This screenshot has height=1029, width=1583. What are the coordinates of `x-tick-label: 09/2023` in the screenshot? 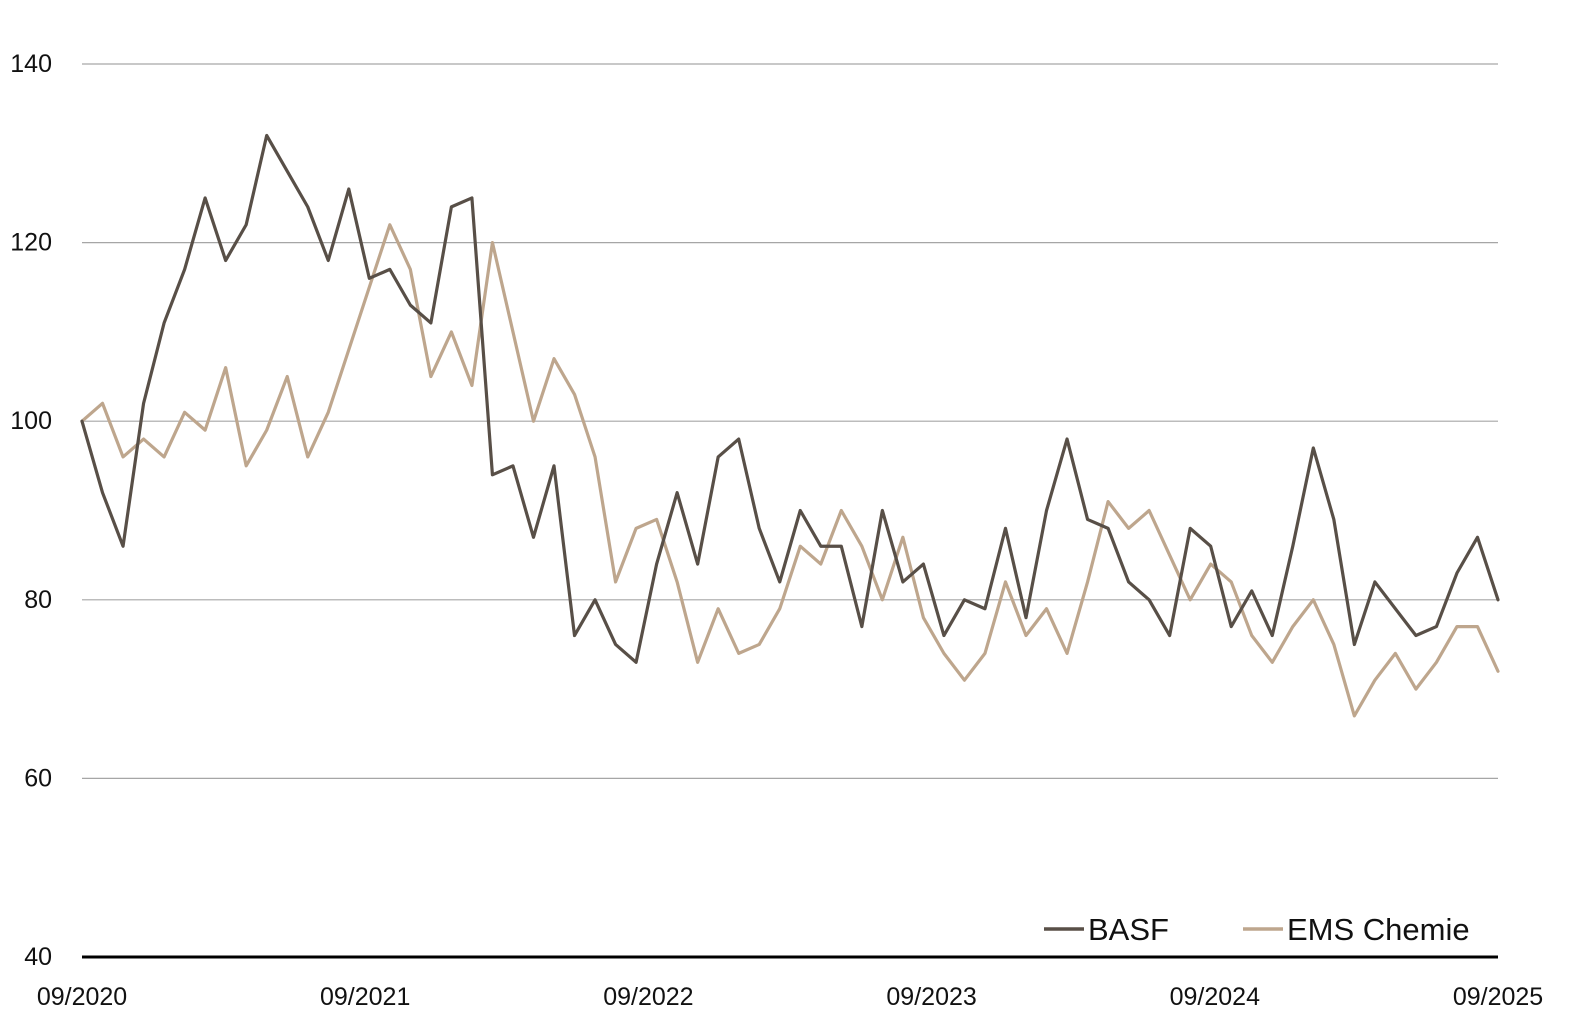 It's located at (931, 997).